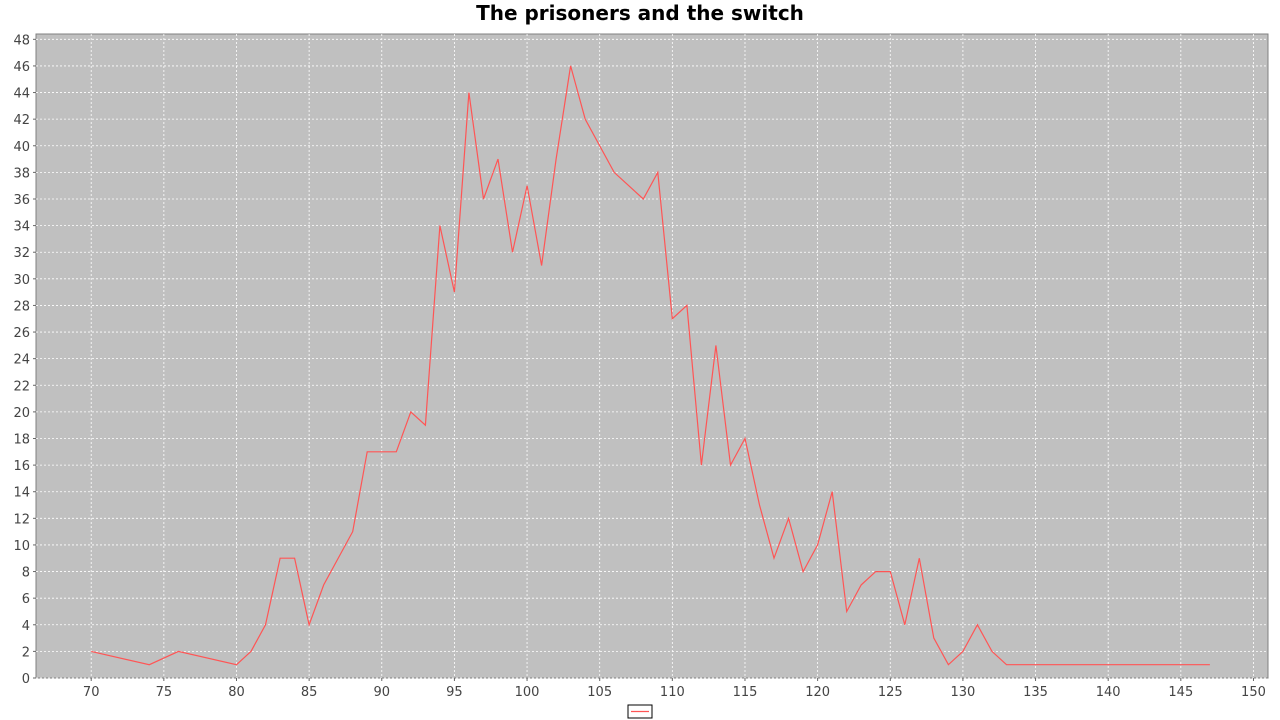 Image resolution: width=1280 pixels, height=720 pixels. I want to click on x-tick-label: 70, so click(91, 692).